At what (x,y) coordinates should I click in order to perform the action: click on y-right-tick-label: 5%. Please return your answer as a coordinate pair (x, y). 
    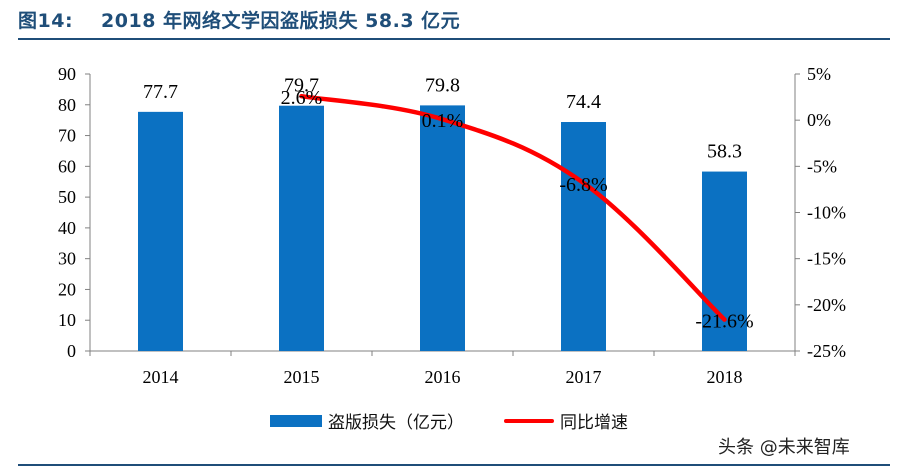
    Looking at the image, I should click on (819, 74).